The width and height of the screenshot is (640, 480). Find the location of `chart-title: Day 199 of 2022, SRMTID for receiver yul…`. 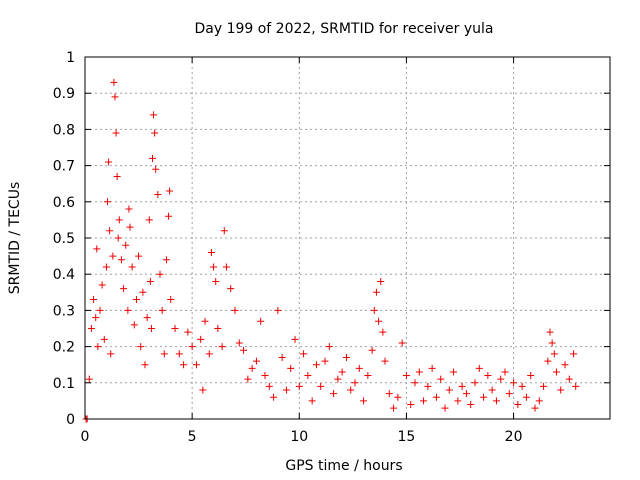

chart-title: Day 199 of 2022, SRMTID for receiver yul… is located at coordinates (343, 29).